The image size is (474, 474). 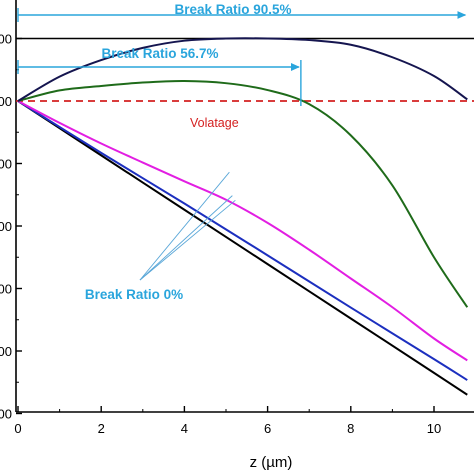 I want to click on x-axis-title: z (µm), so click(x=271, y=462).